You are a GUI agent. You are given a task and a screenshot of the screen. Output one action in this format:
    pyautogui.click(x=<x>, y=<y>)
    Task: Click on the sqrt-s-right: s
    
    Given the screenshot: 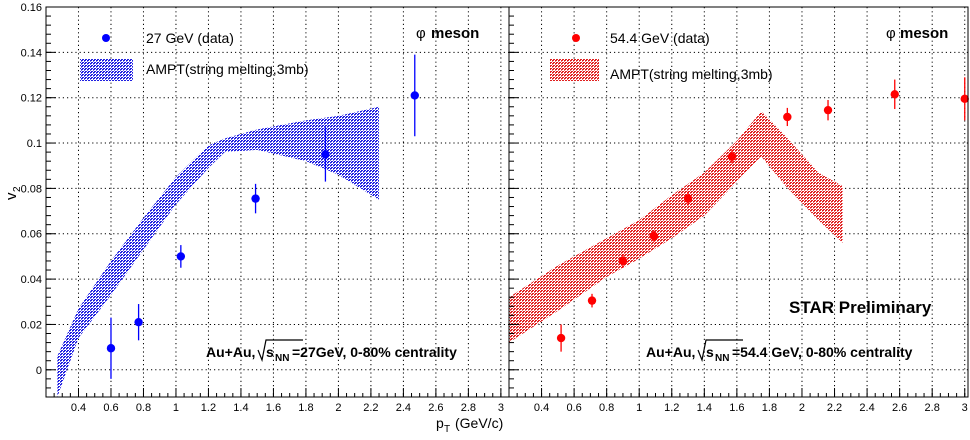 What is the action you would take?
    pyautogui.click(x=710, y=352)
    